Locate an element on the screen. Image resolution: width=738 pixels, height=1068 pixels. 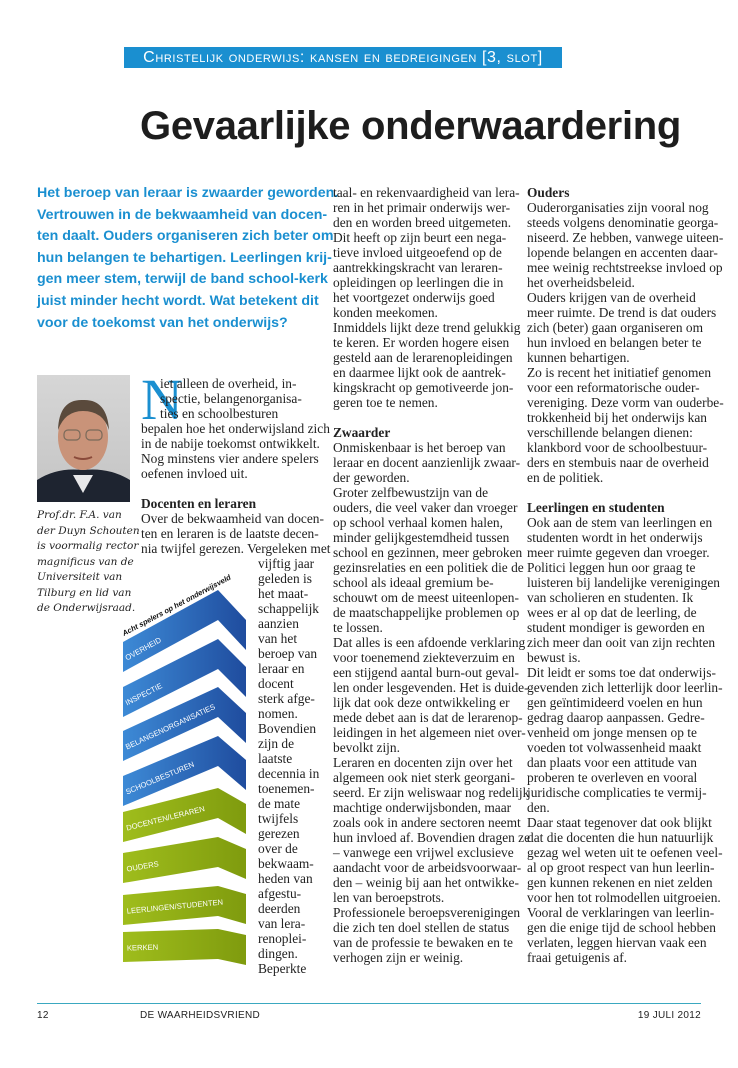
text-line: – vanwege een vrijwel exclusieve is located at coordinates (423, 852).